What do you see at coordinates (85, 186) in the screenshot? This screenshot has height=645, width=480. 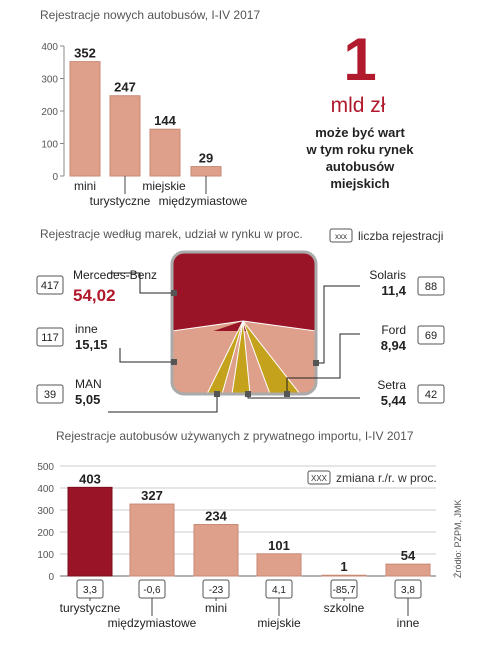 I see `chart1-category-label: mini` at bounding box center [85, 186].